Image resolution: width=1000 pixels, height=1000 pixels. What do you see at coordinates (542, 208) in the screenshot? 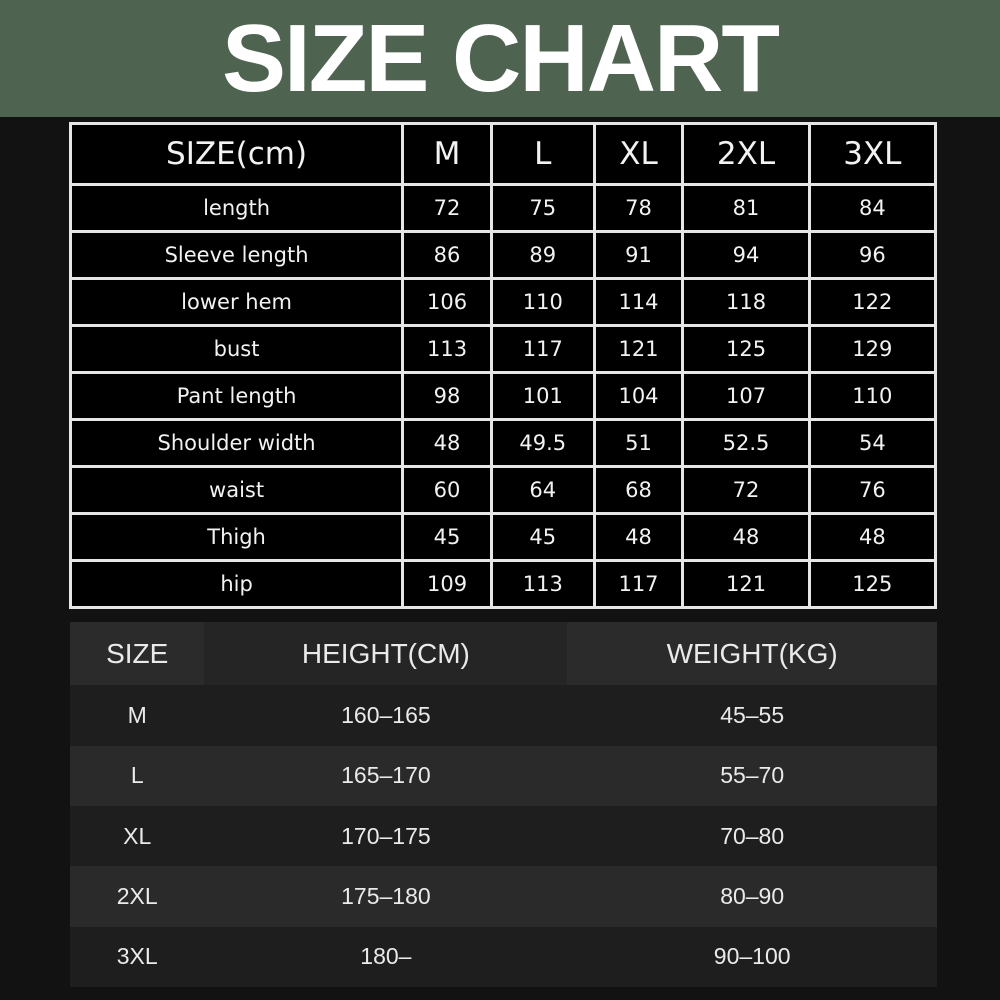
I see `table-cell: 75` at bounding box center [542, 208].